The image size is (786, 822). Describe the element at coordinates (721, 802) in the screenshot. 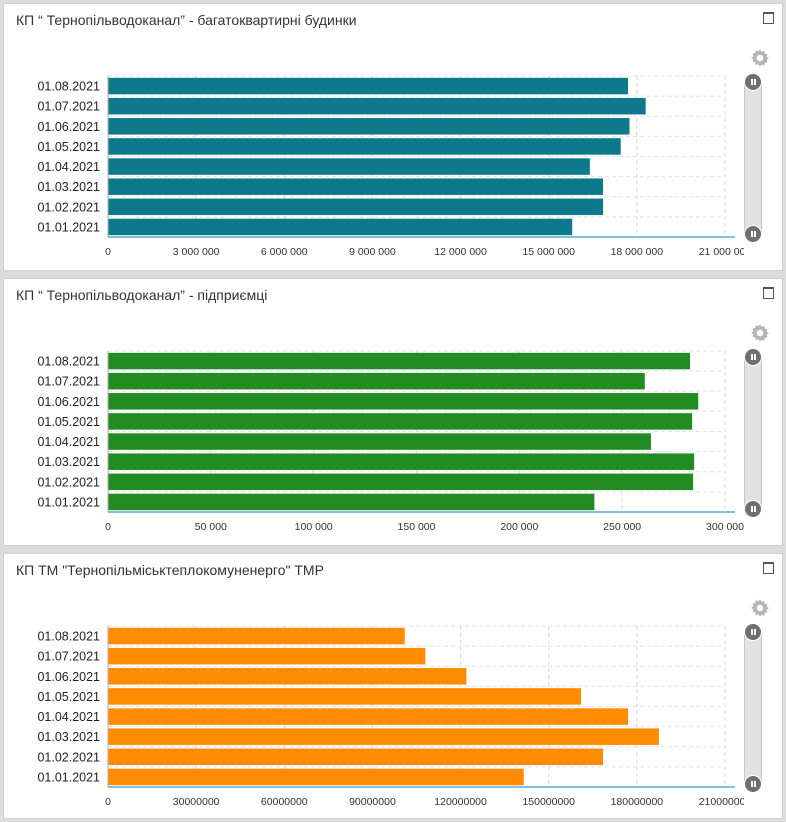

I see `x-tick-label: 210000000` at that location.